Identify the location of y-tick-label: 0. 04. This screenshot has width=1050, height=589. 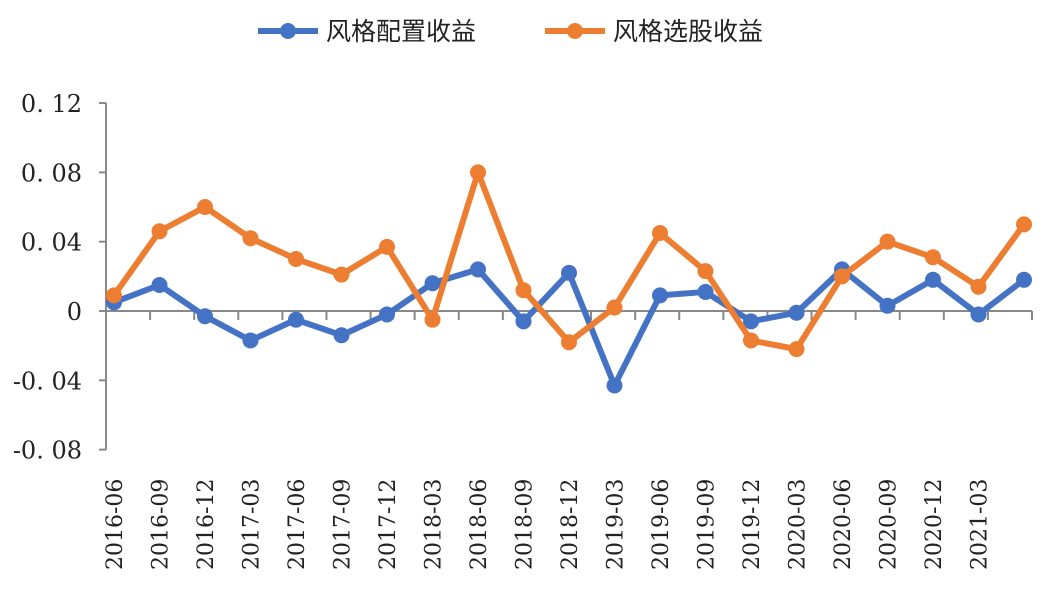
(51, 243).